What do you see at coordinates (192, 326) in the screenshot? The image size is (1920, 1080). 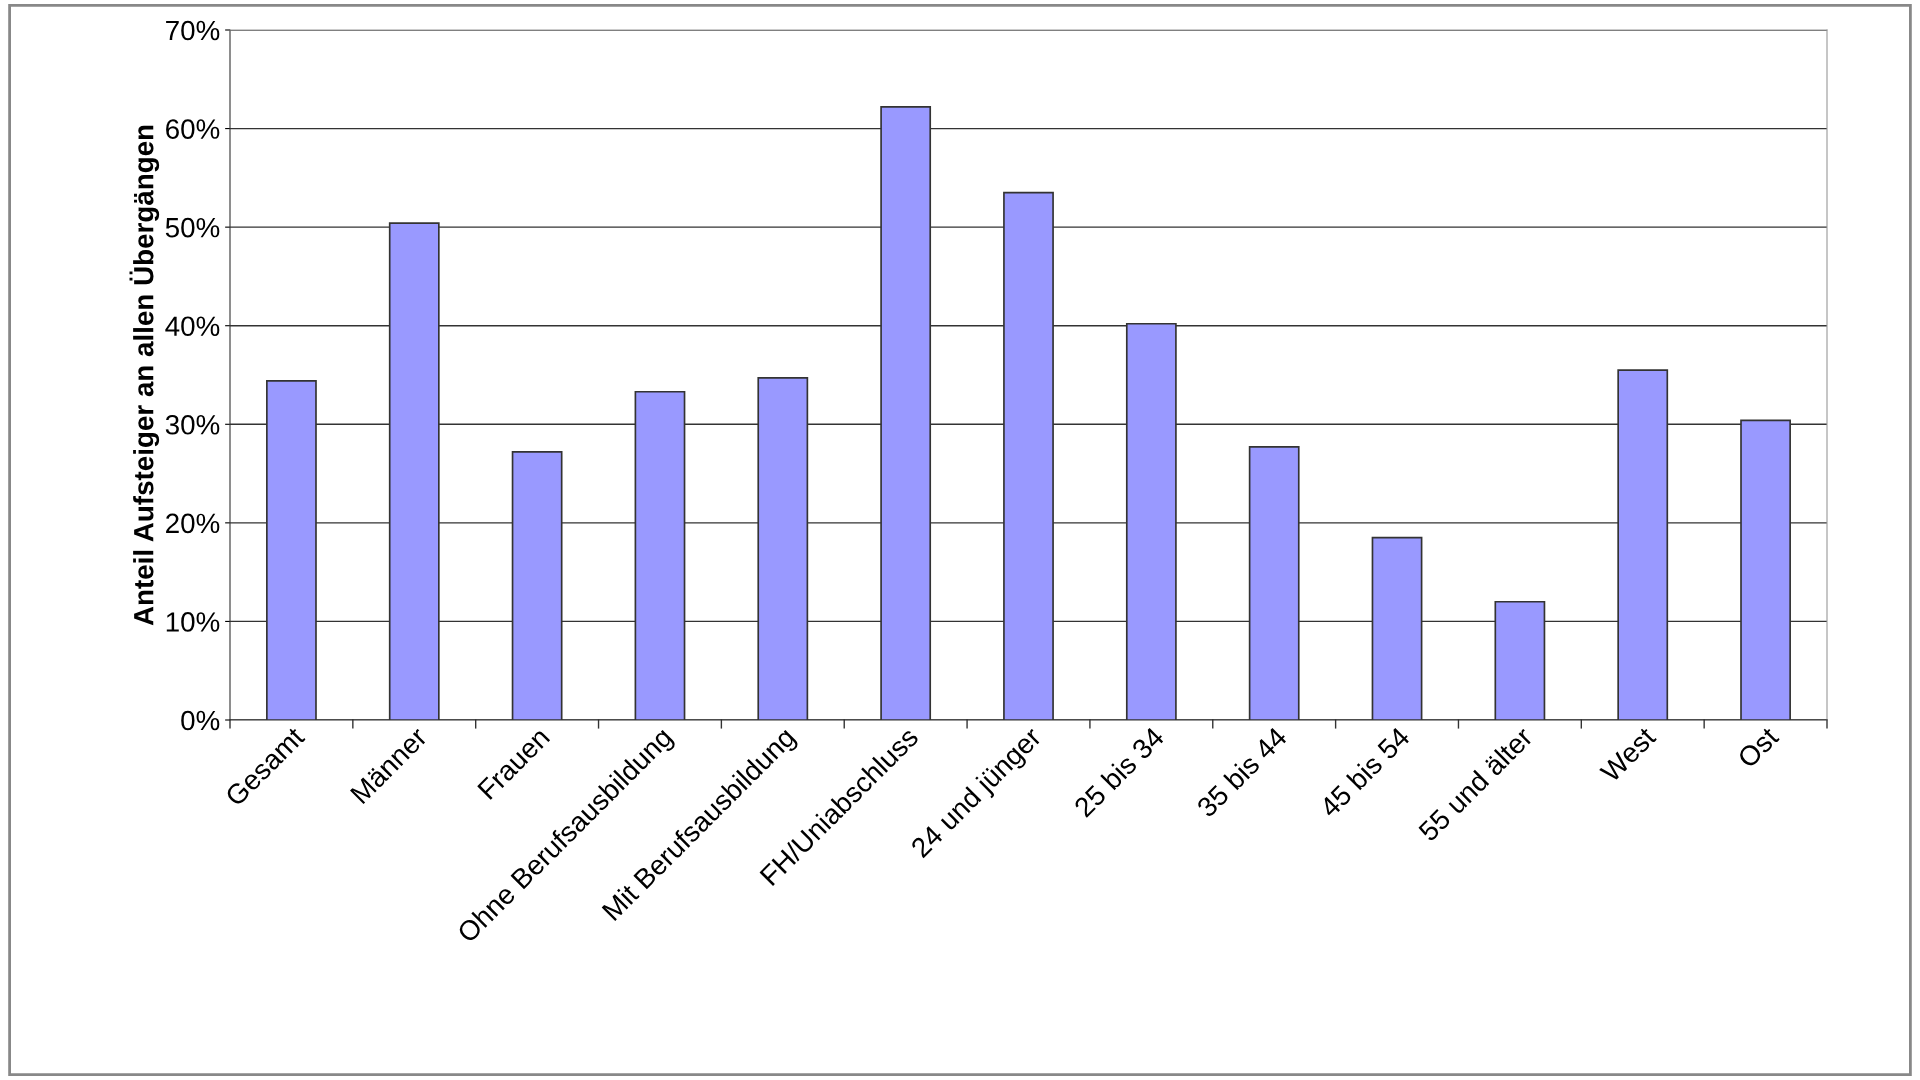 I see `y-tick-label: 40%` at bounding box center [192, 326].